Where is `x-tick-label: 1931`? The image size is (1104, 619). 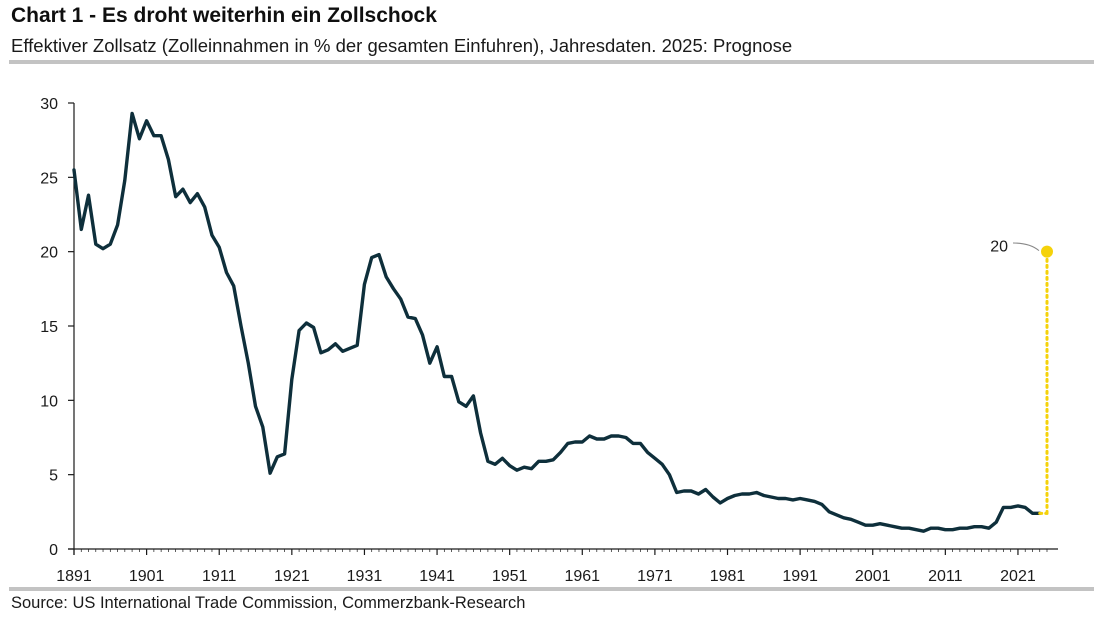
x-tick-label: 1931 is located at coordinates (365, 576).